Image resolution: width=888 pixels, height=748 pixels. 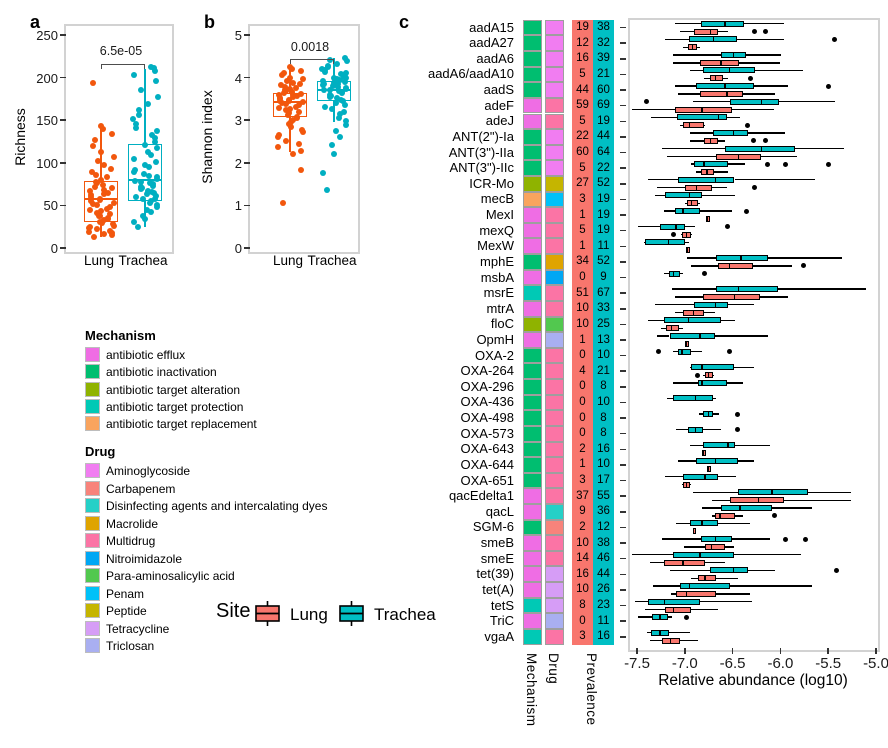 I want to click on y-tick, so click(x=247, y=205).